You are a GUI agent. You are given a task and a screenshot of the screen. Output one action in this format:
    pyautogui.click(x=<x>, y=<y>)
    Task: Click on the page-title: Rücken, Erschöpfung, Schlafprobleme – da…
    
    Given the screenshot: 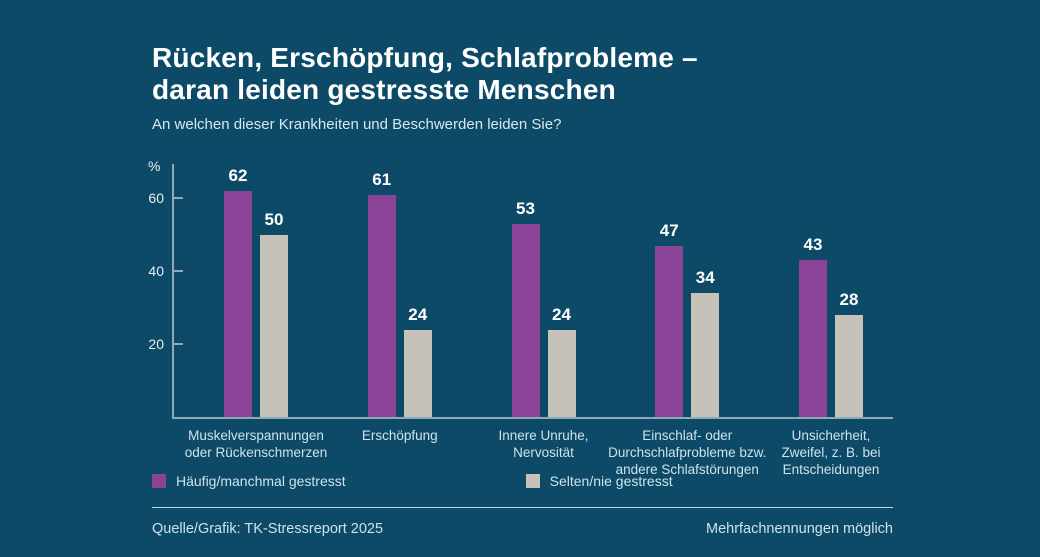 What is the action you would take?
    pyautogui.click(x=425, y=74)
    